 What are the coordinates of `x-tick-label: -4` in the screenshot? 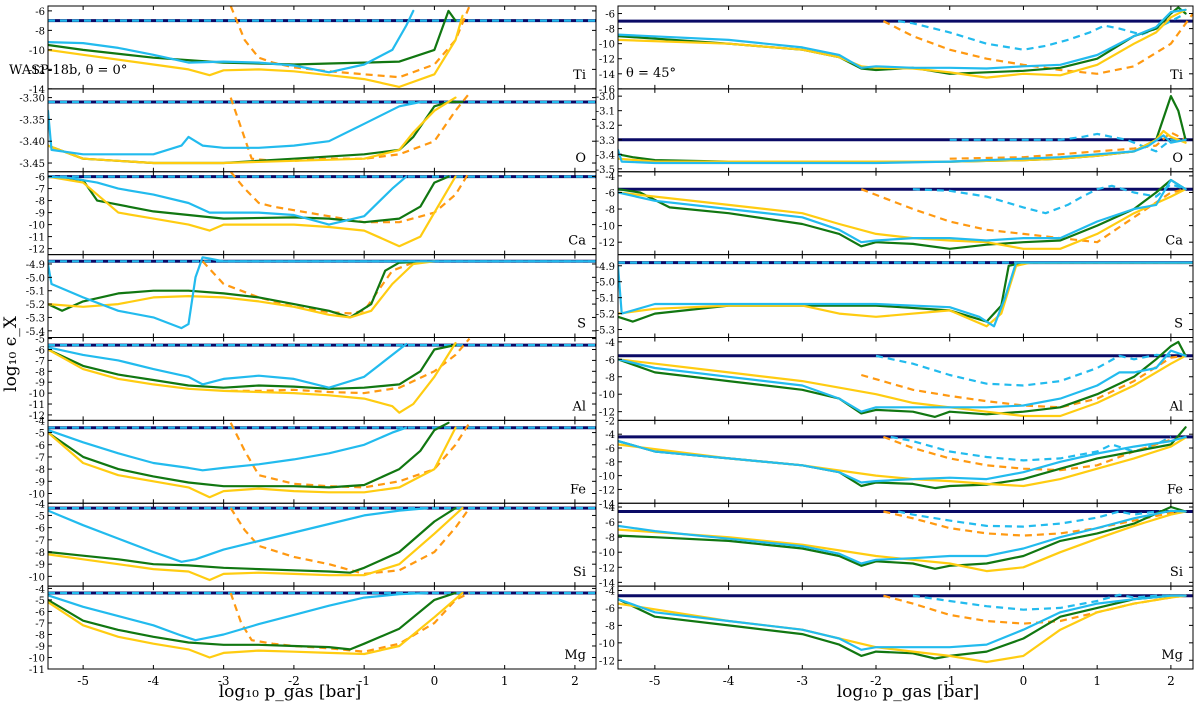 It's located at (729, 681).